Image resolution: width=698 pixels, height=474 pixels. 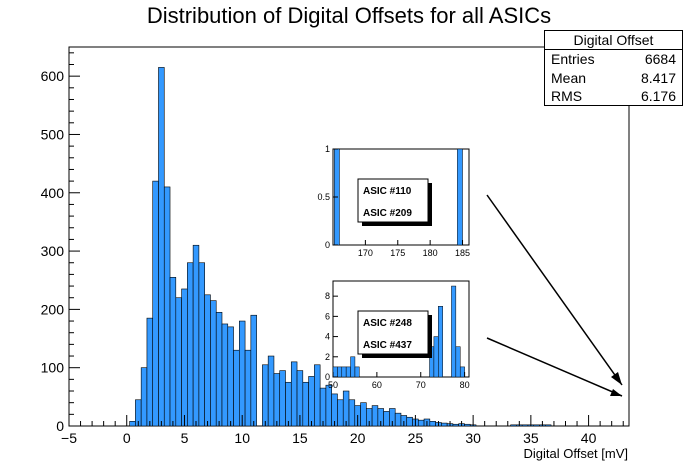 I want to click on stats-value: 8.417, so click(x=658, y=77).